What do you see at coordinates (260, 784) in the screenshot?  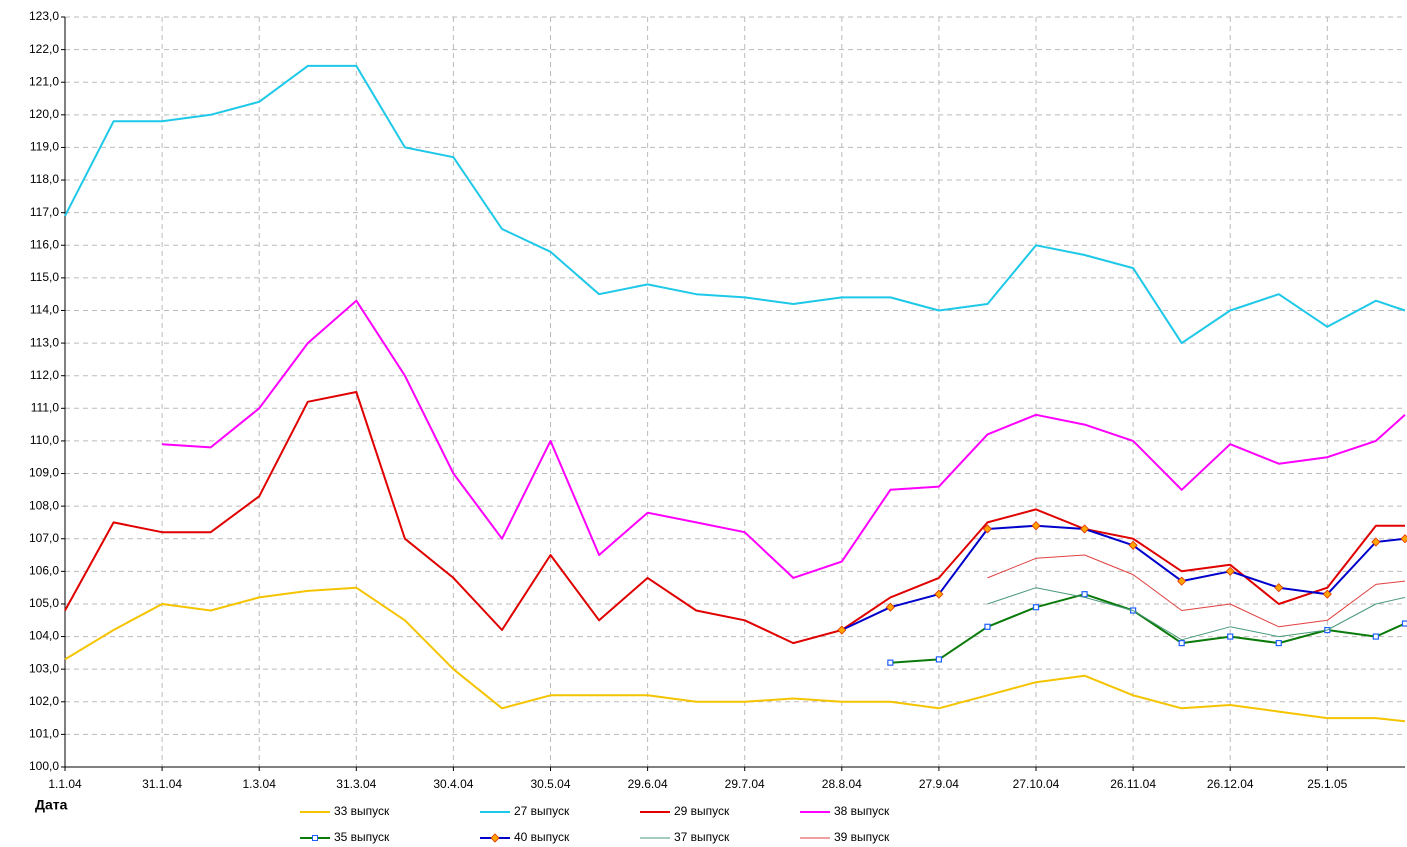 I see `x-tick-label: 1.3.04` at bounding box center [260, 784].